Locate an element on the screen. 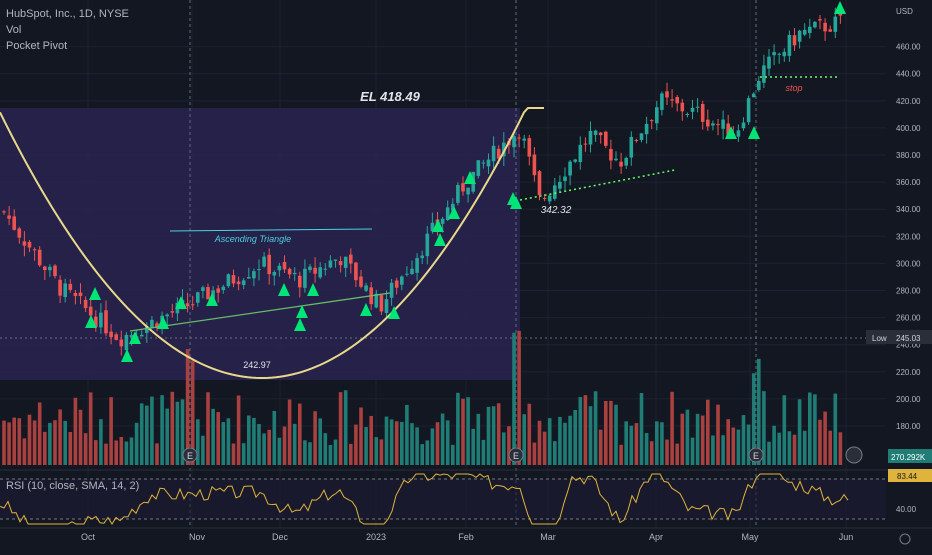  settings-gear-icon is located at coordinates (905, 539).